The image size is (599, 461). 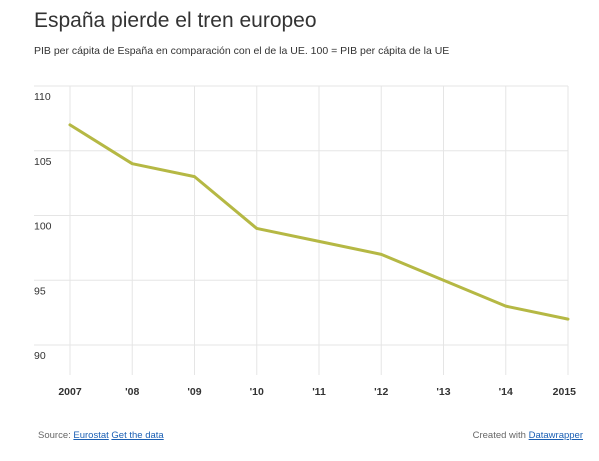 What do you see at coordinates (132, 392) in the screenshot?
I see `x-tick-label: '08` at bounding box center [132, 392].